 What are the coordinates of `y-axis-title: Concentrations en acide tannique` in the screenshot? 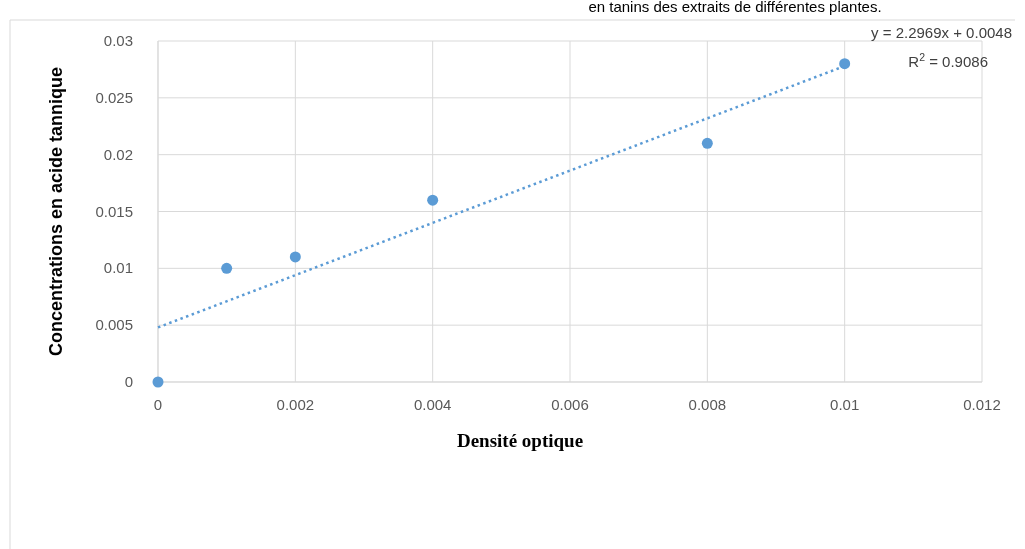 It's located at (56, 211).